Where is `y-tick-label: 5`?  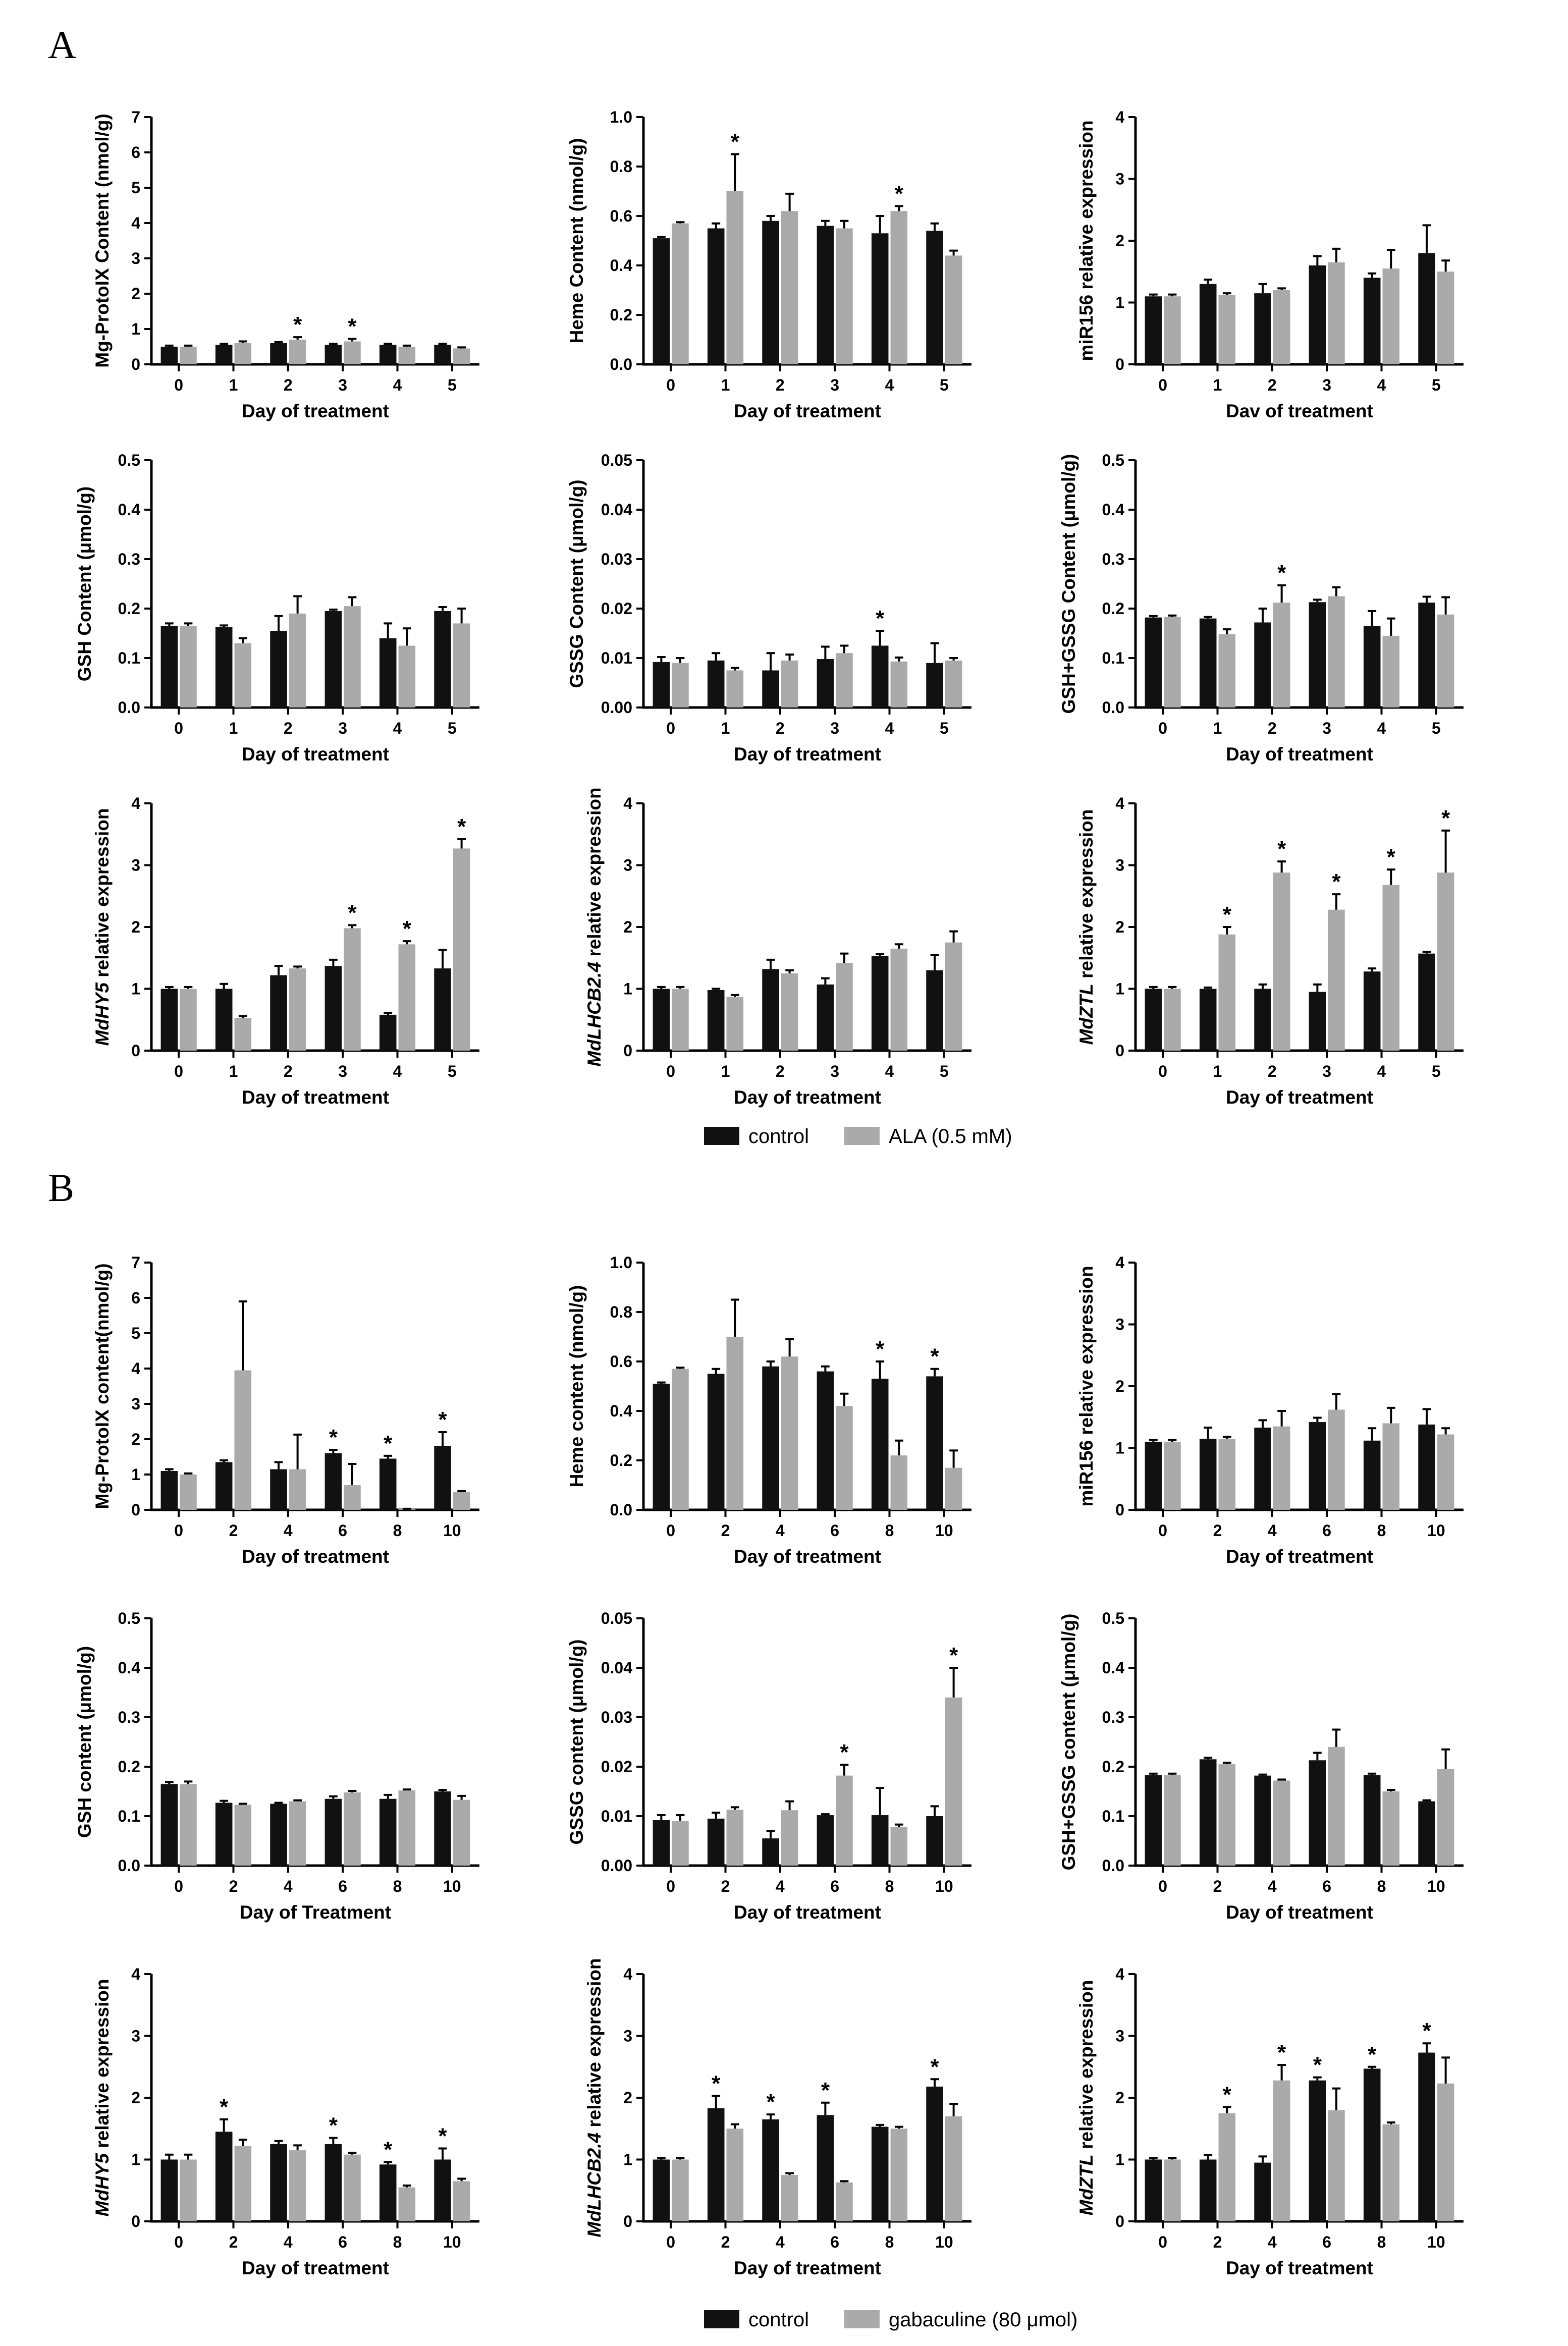 y-tick-label: 5 is located at coordinates (135, 1333).